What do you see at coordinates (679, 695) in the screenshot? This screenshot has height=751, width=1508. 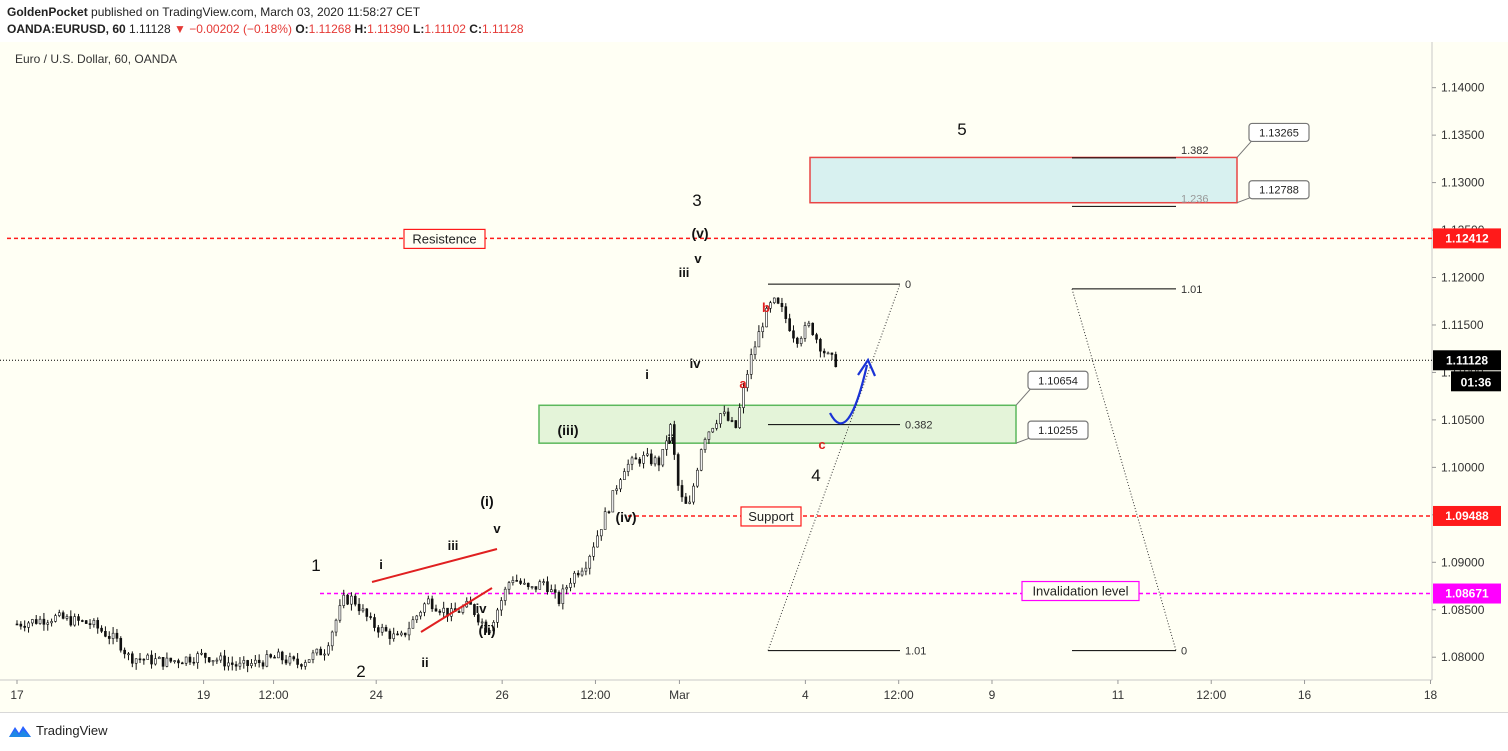 I see `x-tick-label: Mar` at bounding box center [679, 695].